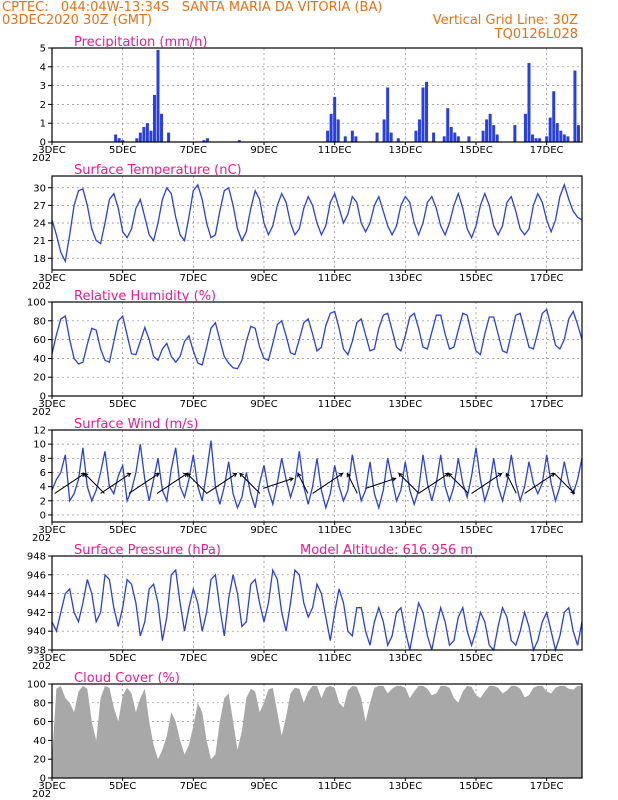 This screenshot has height=800, width=618. I want to click on panel5-year-stub: 202, so click(41, 666).